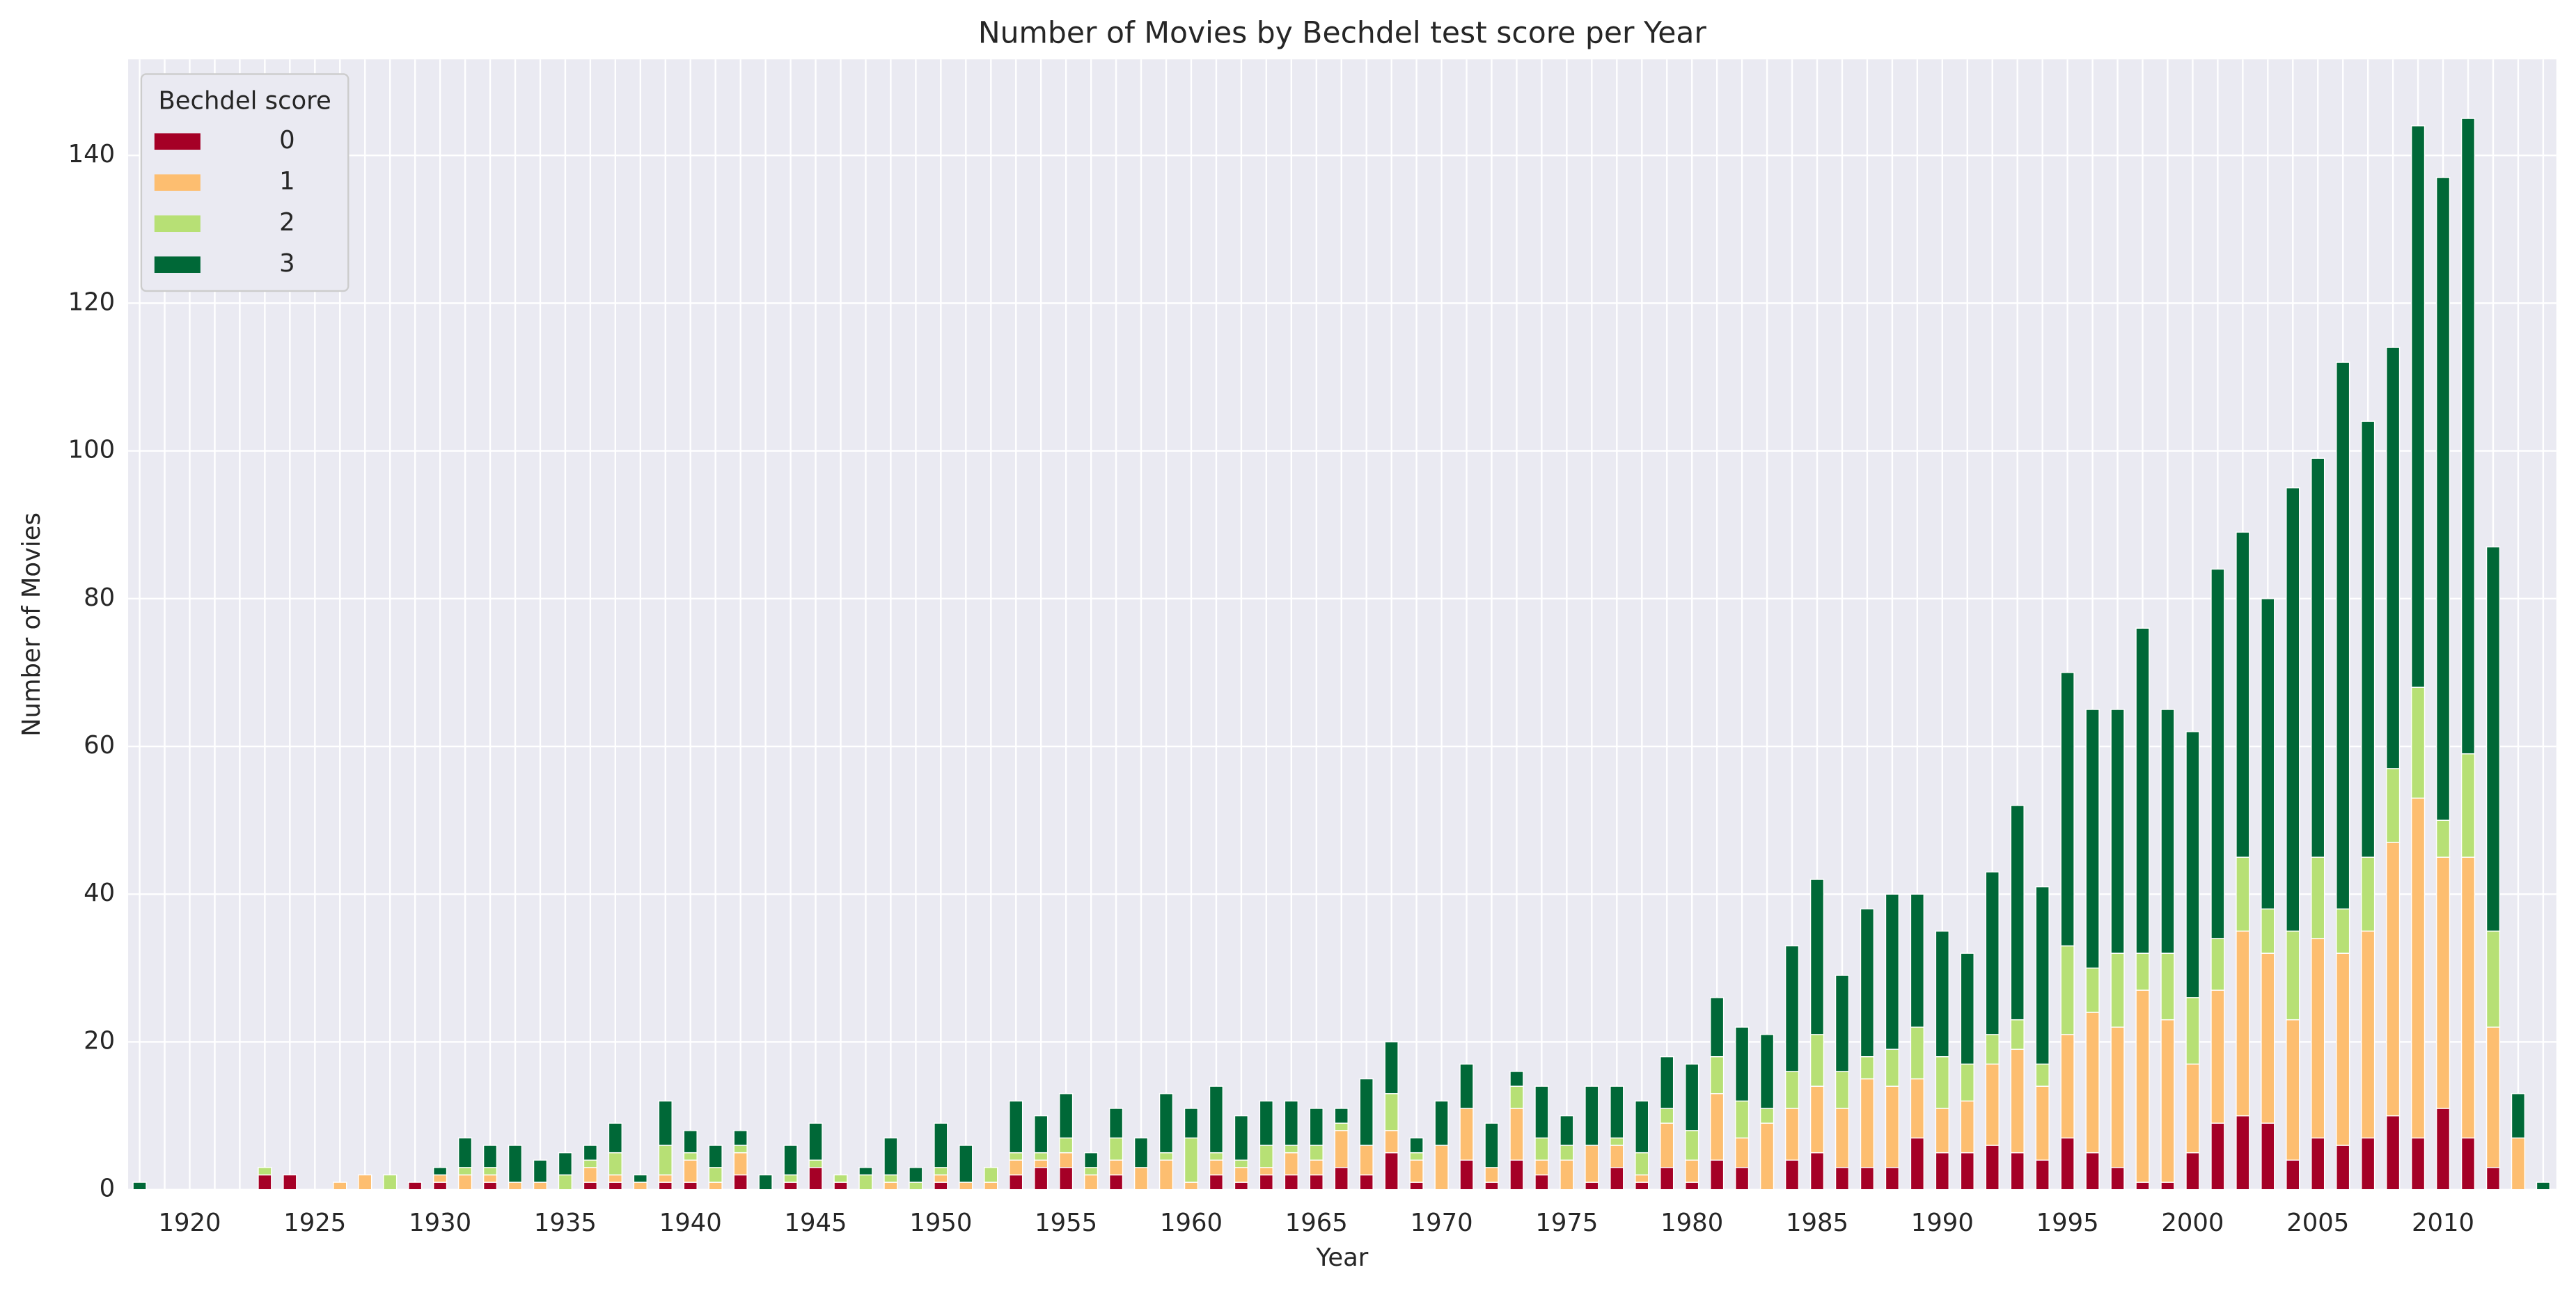 The height and width of the screenshot is (1295, 2576). I want to click on y-tick-label: 0, so click(108, 1189).